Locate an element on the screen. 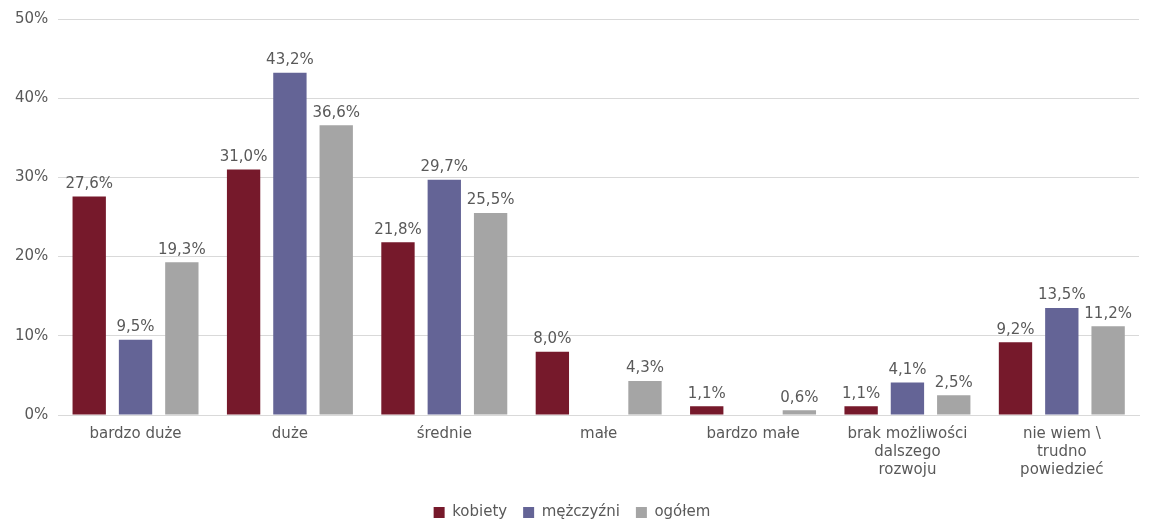  data-label: 29,7% is located at coordinates (444, 166).